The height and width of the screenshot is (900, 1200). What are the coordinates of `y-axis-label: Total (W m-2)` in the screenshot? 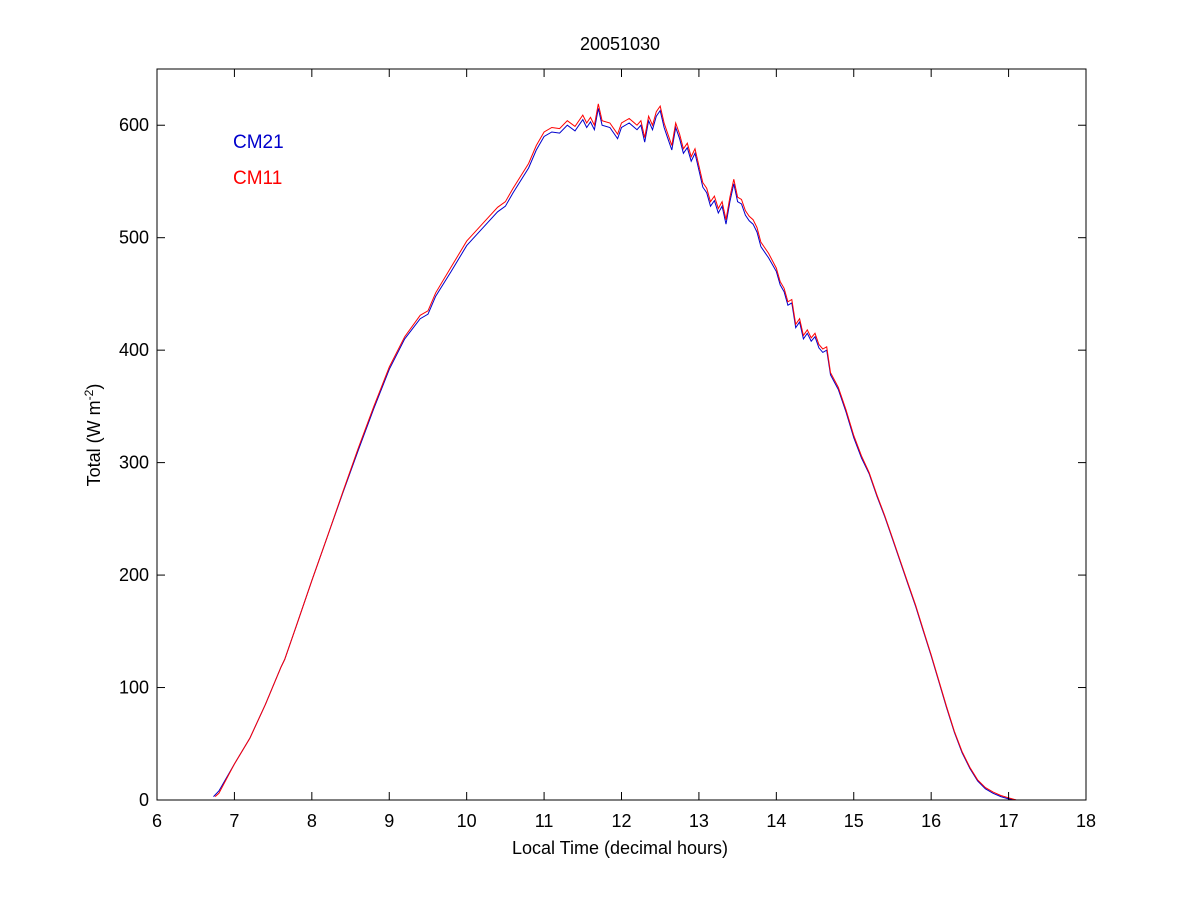 It's located at (93, 435).